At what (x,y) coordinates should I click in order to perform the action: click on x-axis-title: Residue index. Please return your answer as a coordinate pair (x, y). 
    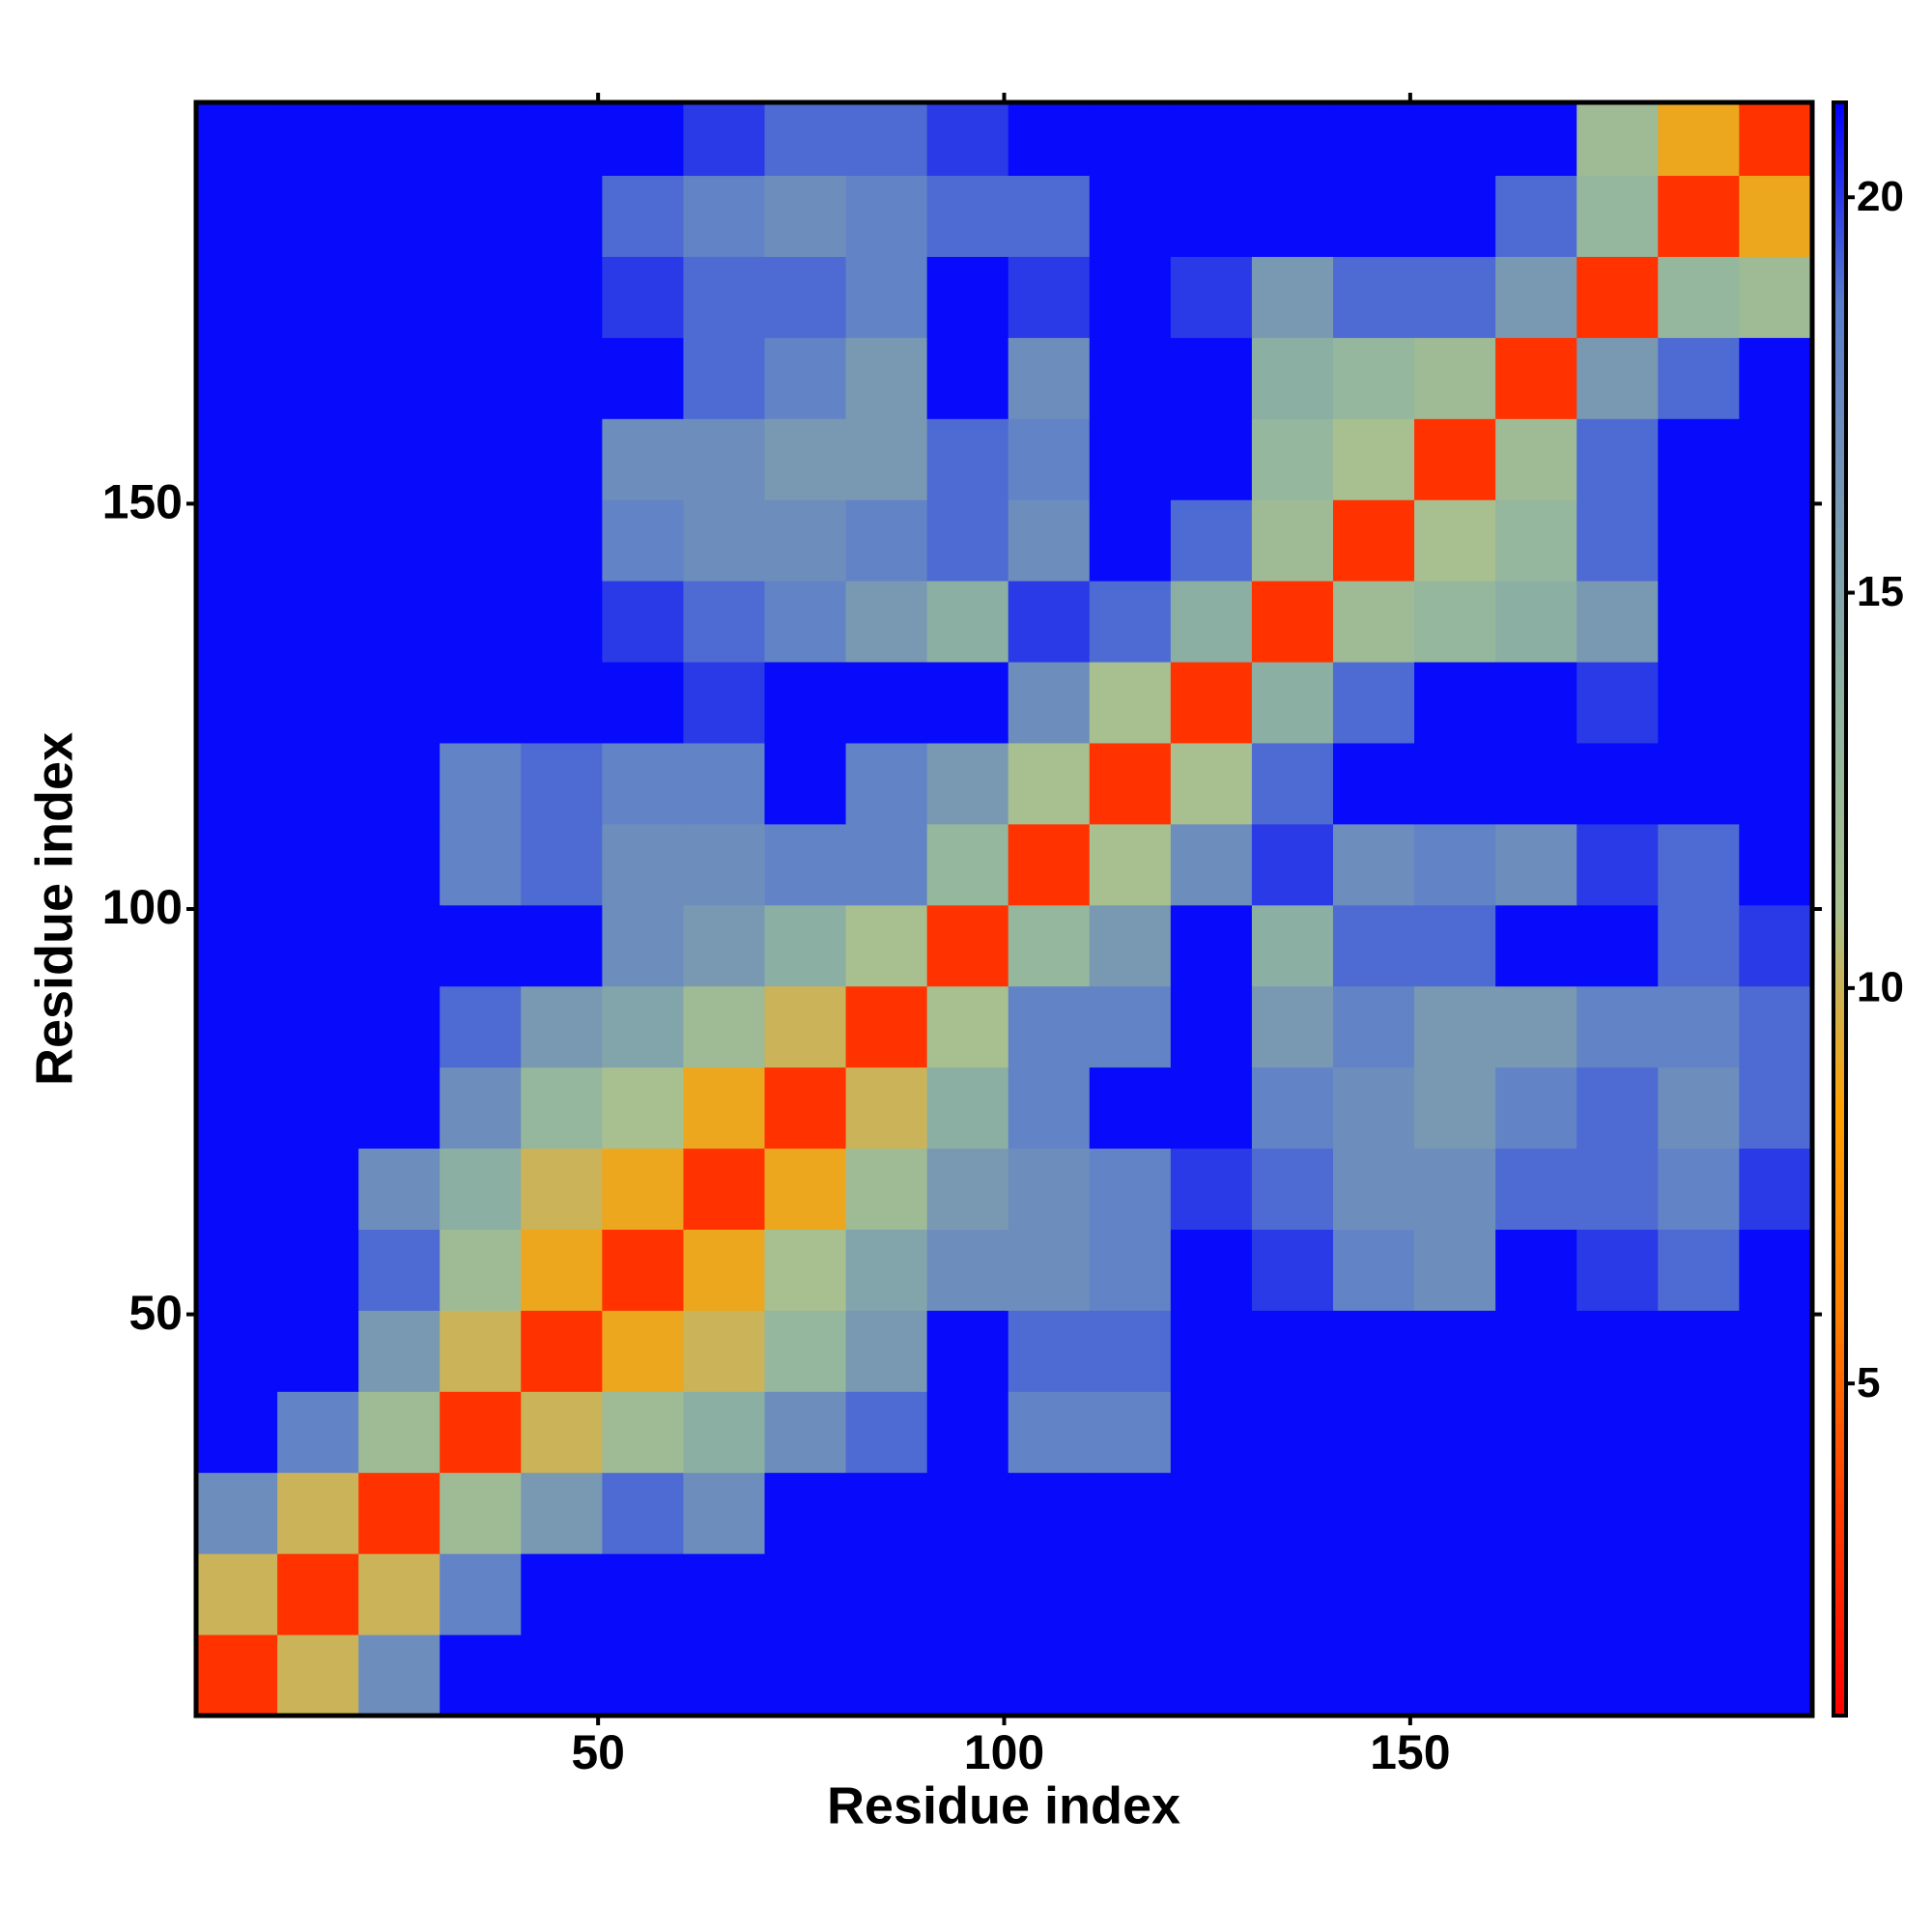
    Looking at the image, I should click on (1003, 1805).